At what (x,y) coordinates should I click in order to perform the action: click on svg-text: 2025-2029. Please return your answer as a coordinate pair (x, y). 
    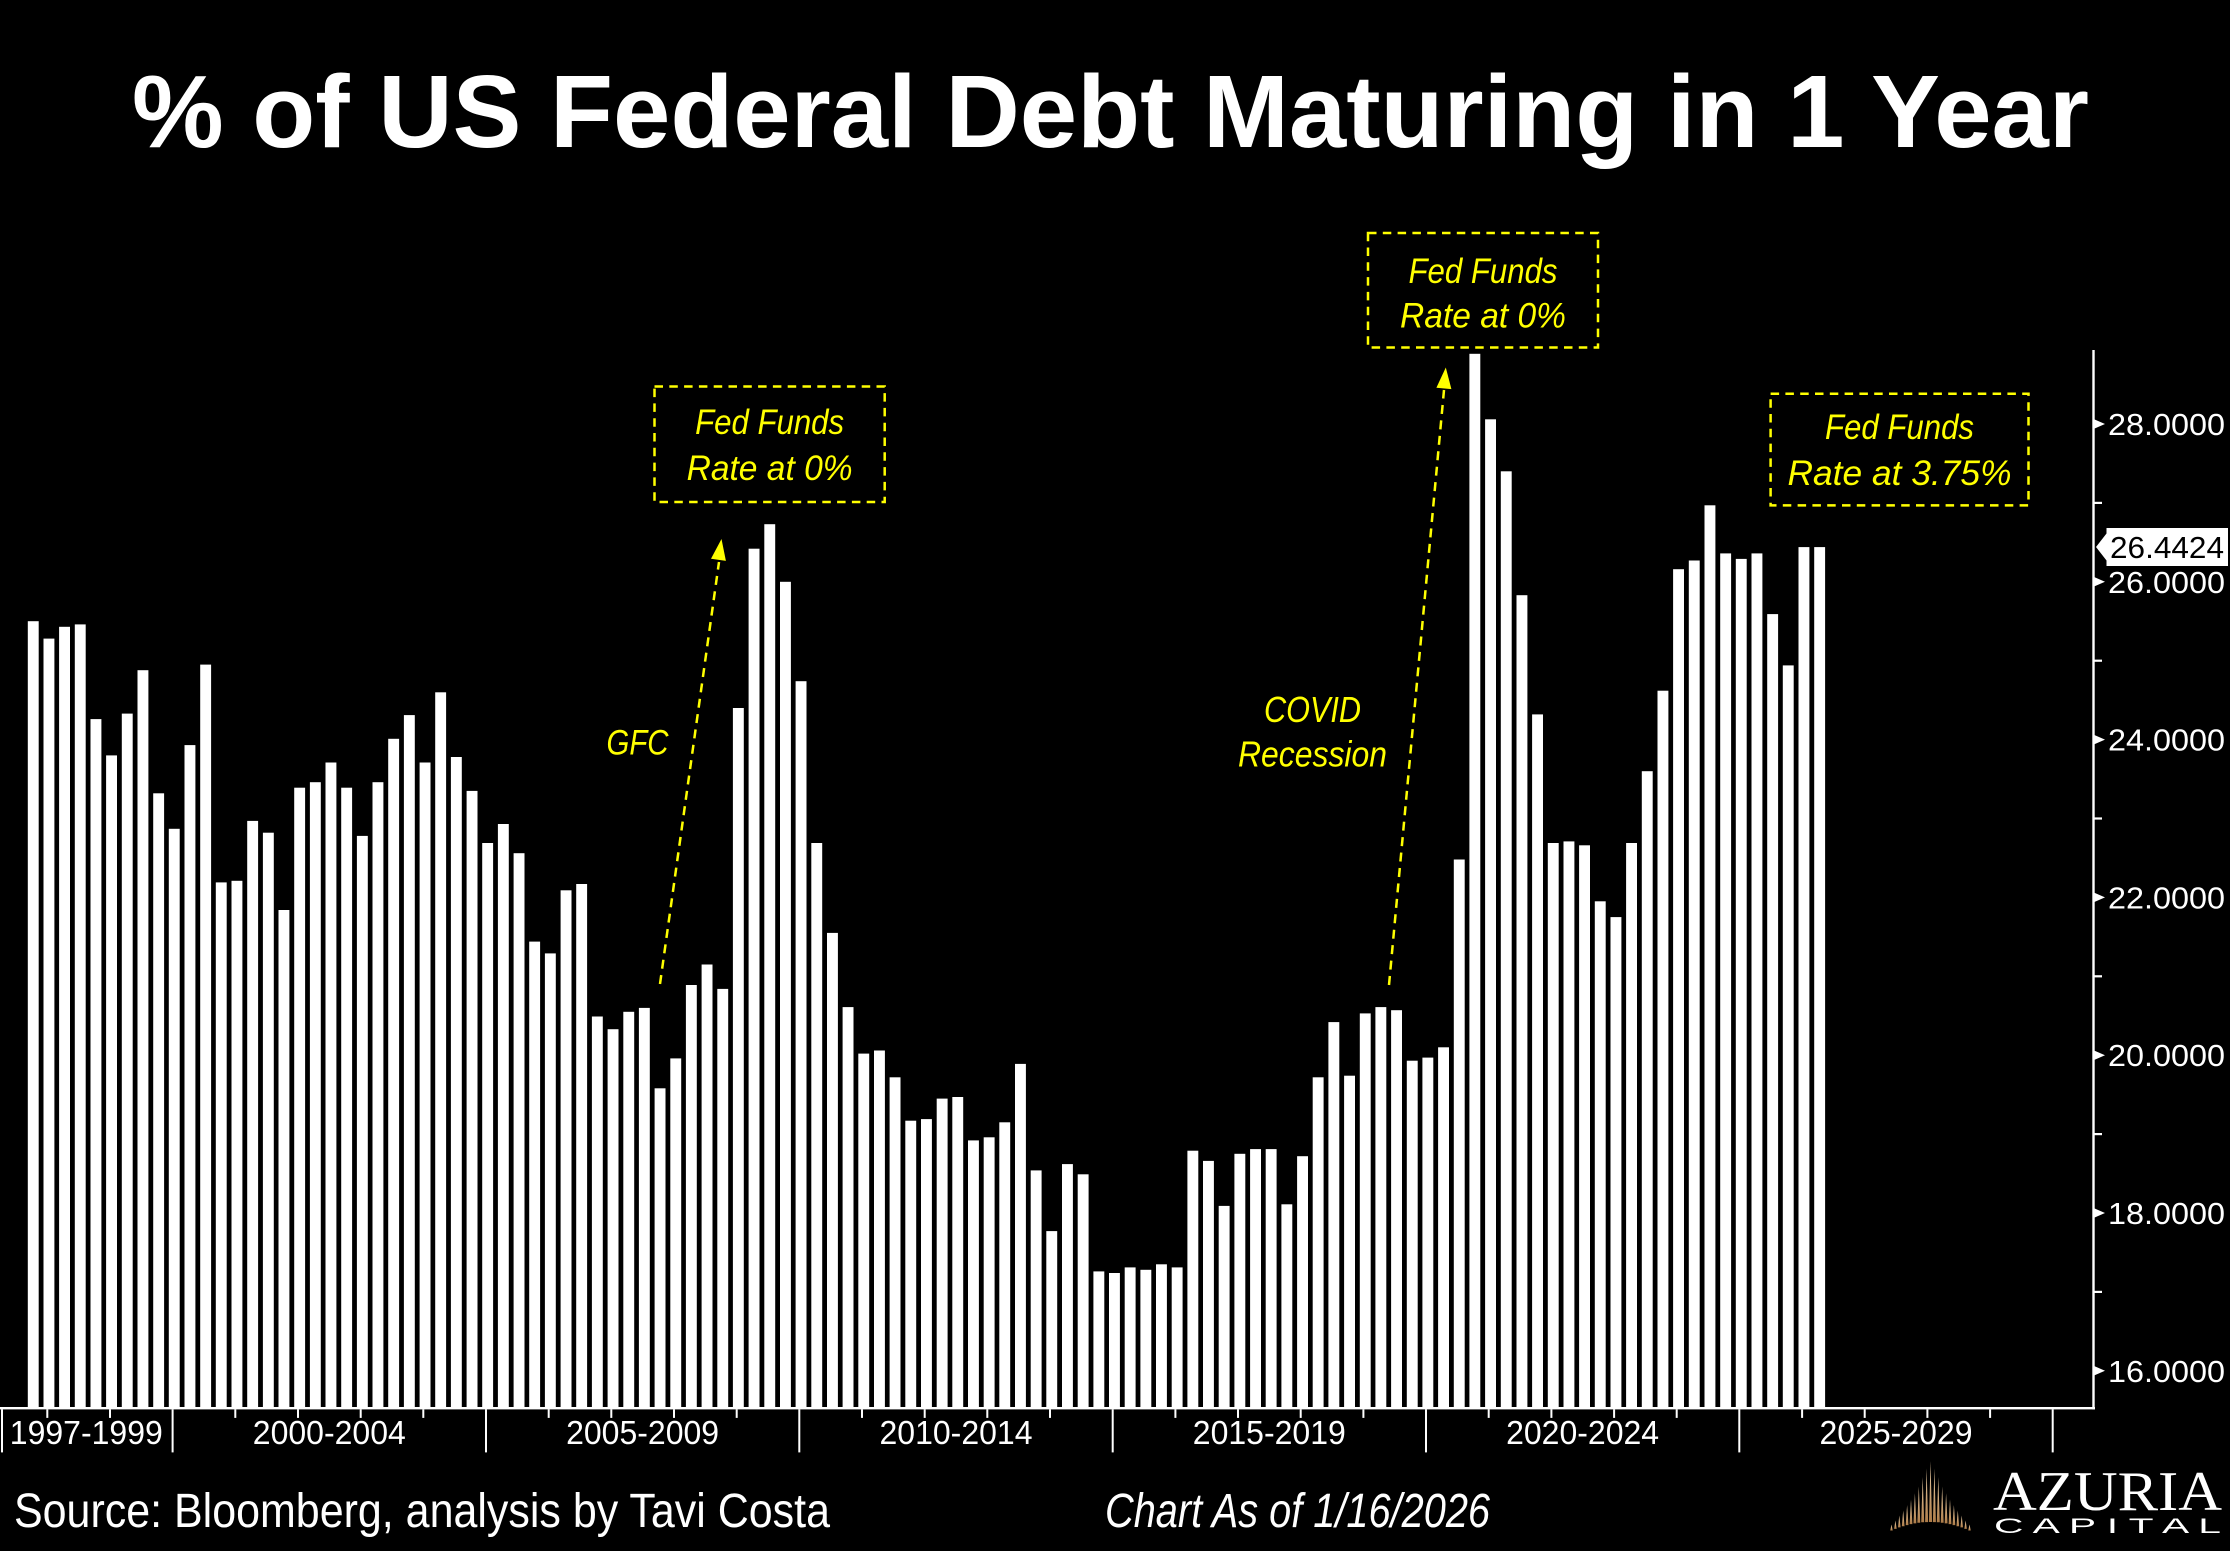
    Looking at the image, I should click on (1896, 1432).